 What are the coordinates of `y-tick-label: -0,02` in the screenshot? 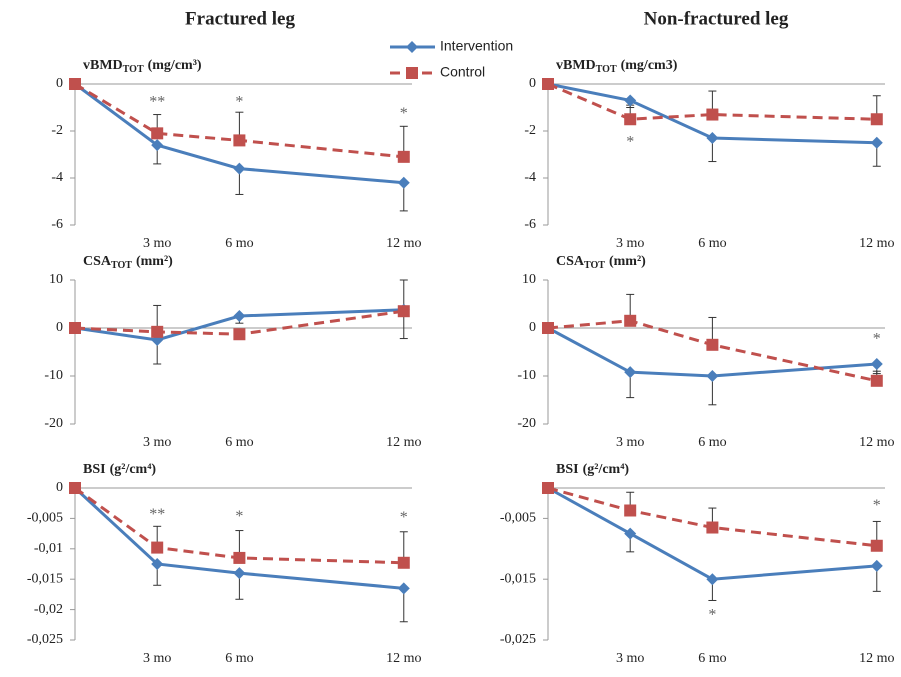 It's located at (48, 609).